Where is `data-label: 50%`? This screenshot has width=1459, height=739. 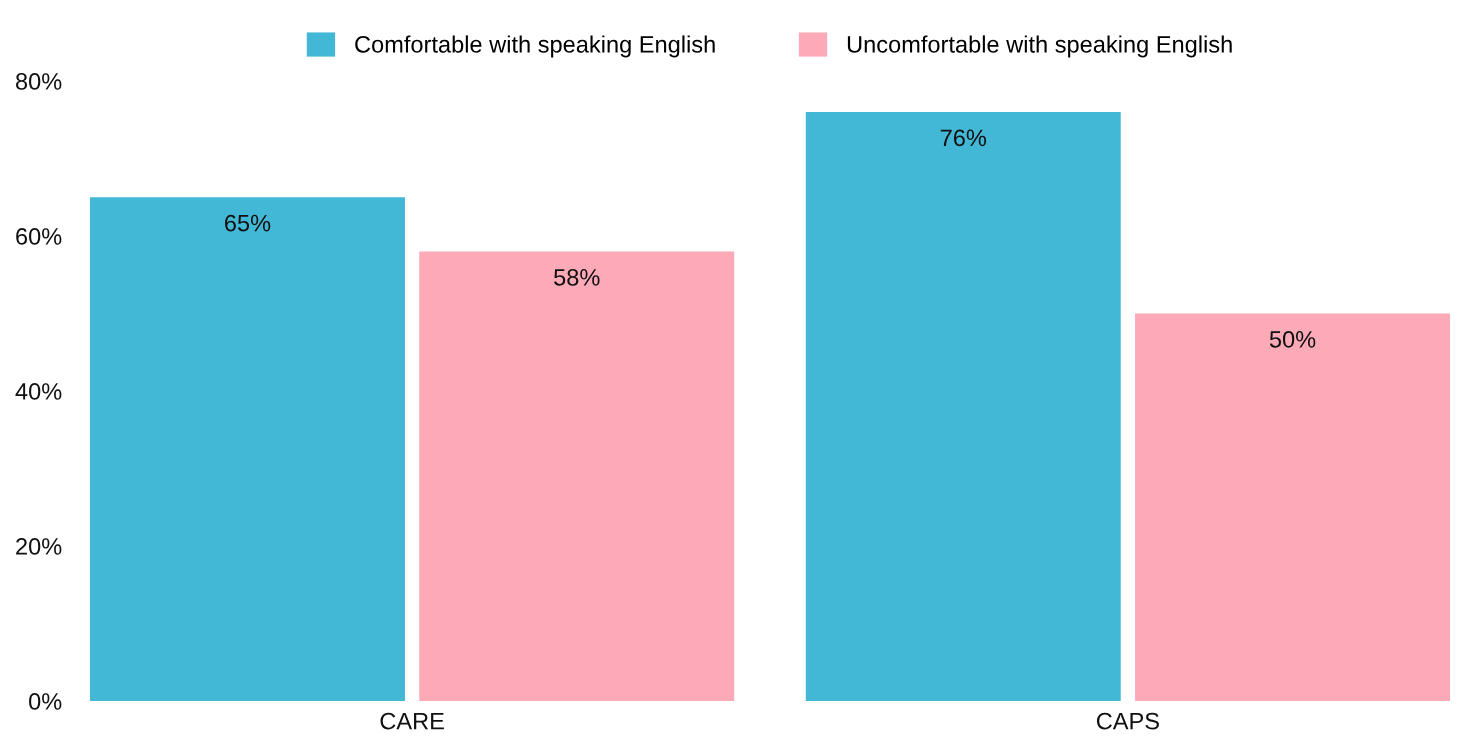
data-label: 50% is located at coordinates (1292, 339).